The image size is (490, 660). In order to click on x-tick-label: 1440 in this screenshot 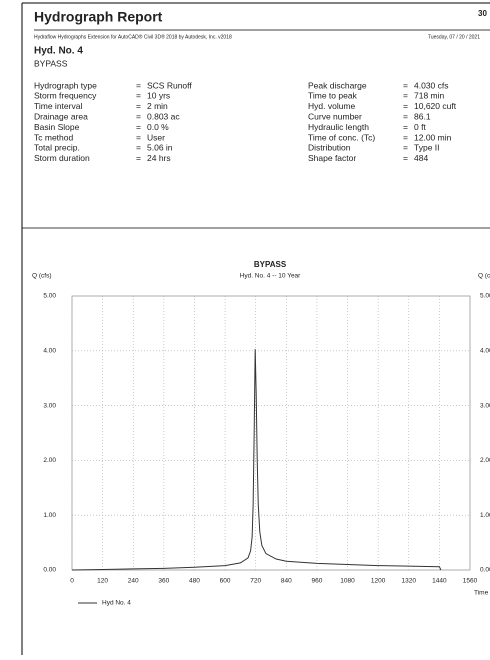, I will do `click(439, 581)`.